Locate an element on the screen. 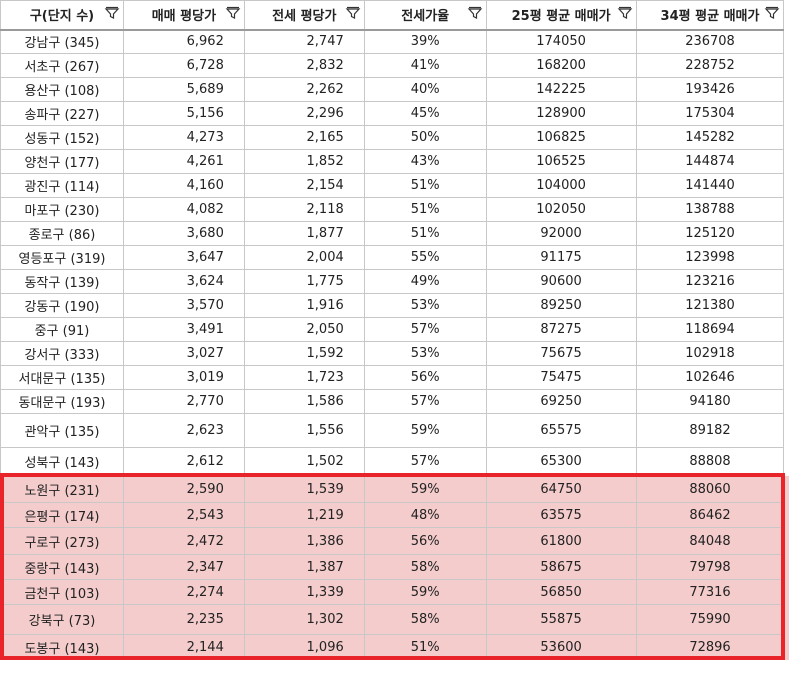 This screenshot has height=698, width=789. avg-34py-cell: 102918 is located at coordinates (710, 353).